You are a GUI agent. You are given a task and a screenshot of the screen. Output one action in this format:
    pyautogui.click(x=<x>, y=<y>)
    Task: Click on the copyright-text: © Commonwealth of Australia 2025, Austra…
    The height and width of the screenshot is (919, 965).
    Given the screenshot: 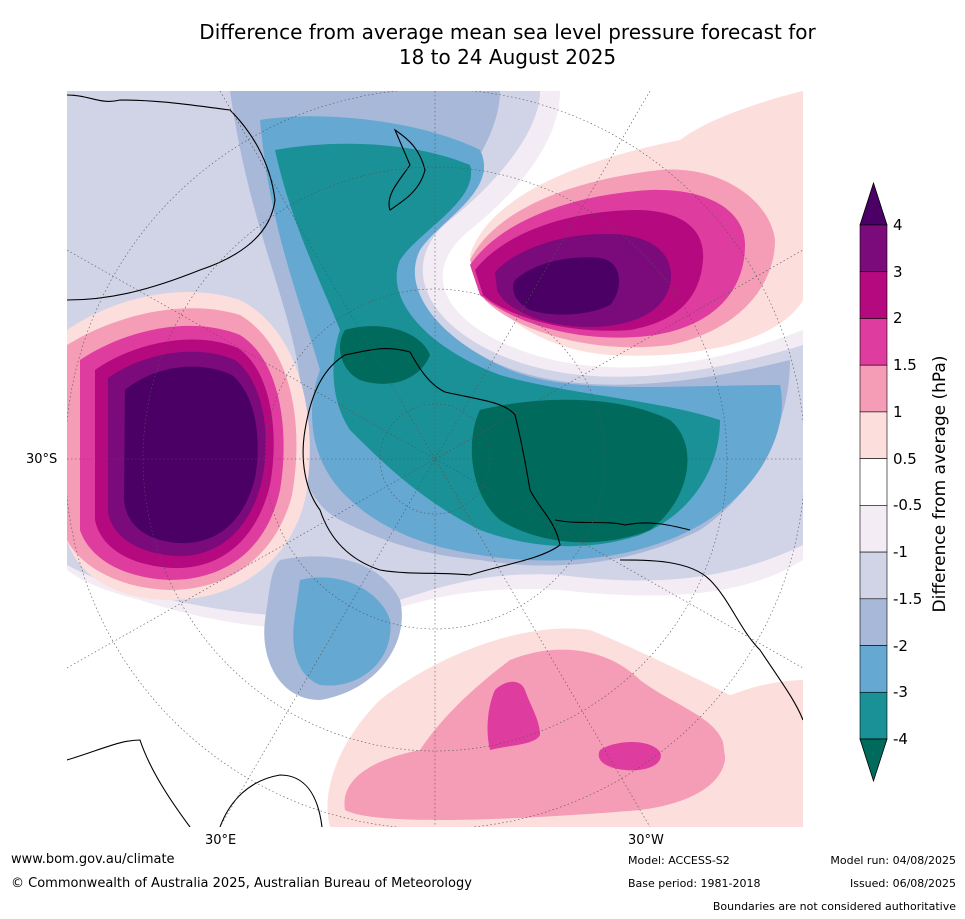 What is the action you would take?
    pyautogui.click(x=241, y=883)
    